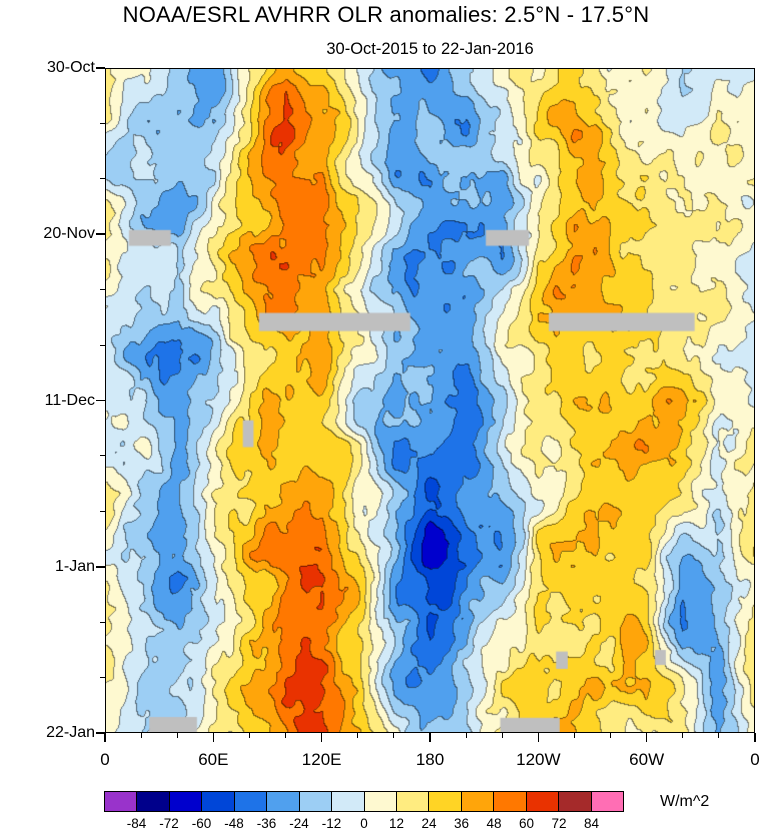  Describe the element at coordinates (213, 759) in the screenshot. I see `x-tick-label: 60E` at that location.